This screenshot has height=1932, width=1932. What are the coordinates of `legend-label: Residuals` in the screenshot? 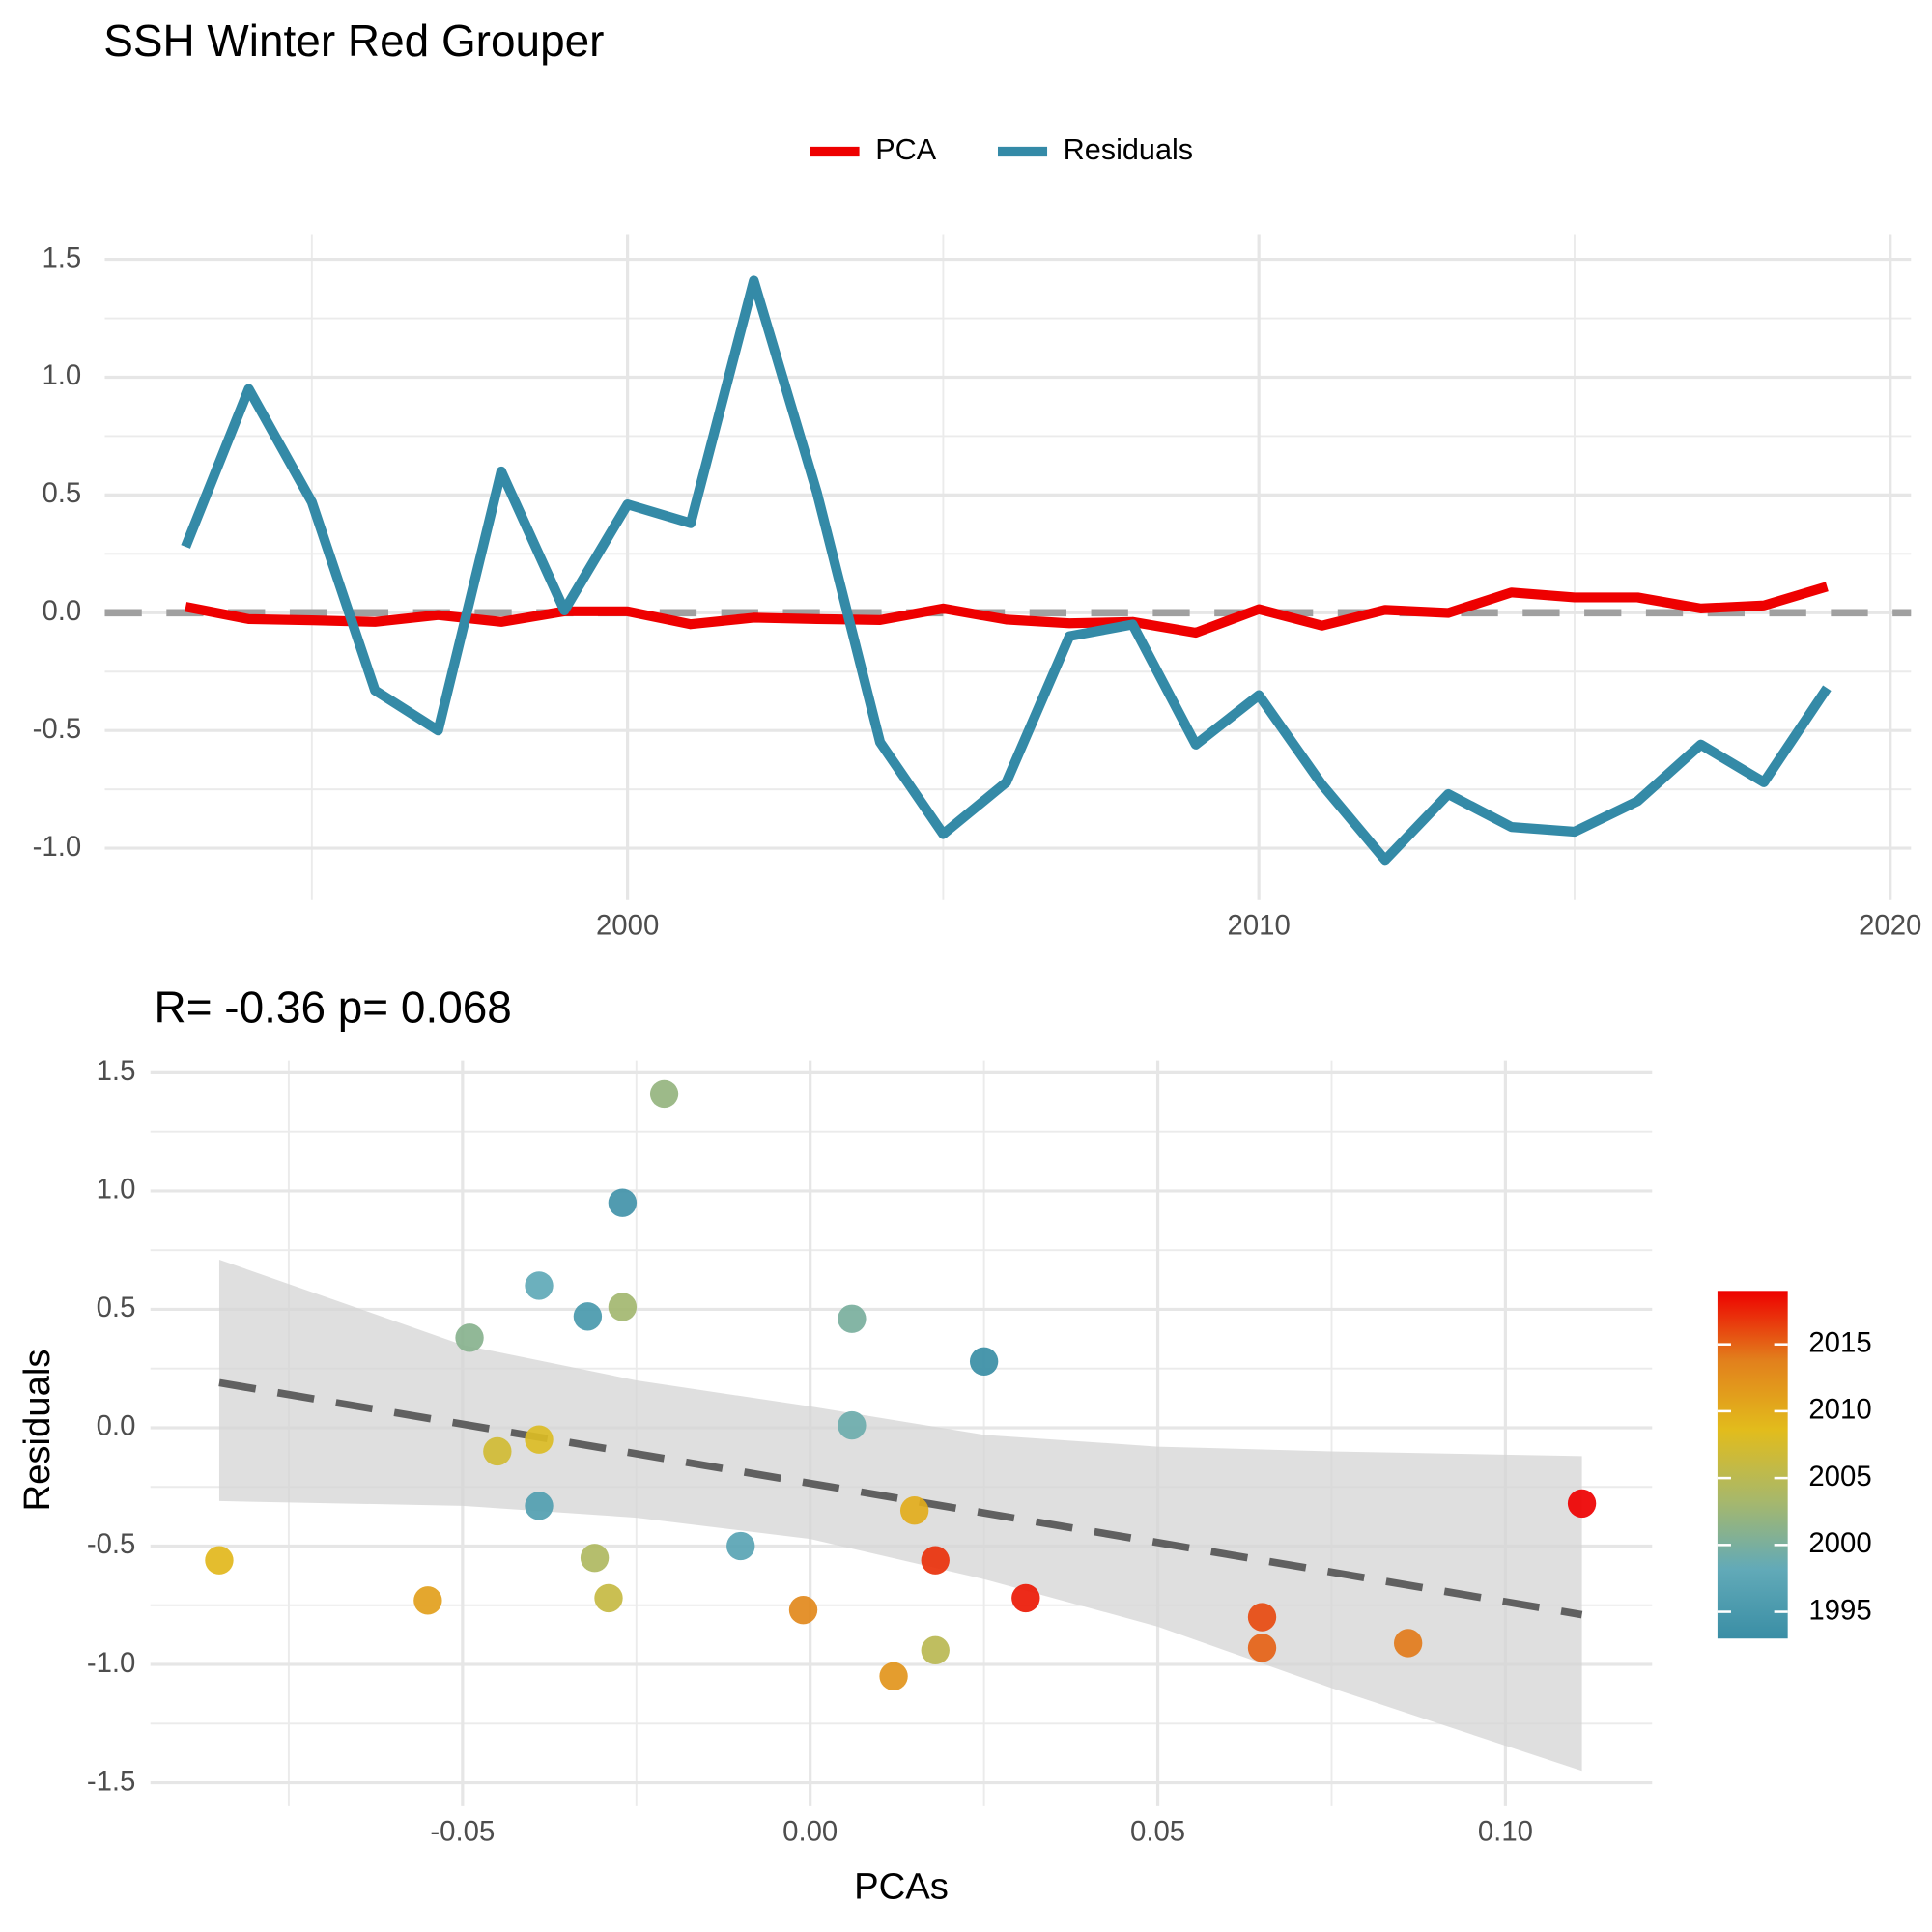 It's located at (1128, 149).